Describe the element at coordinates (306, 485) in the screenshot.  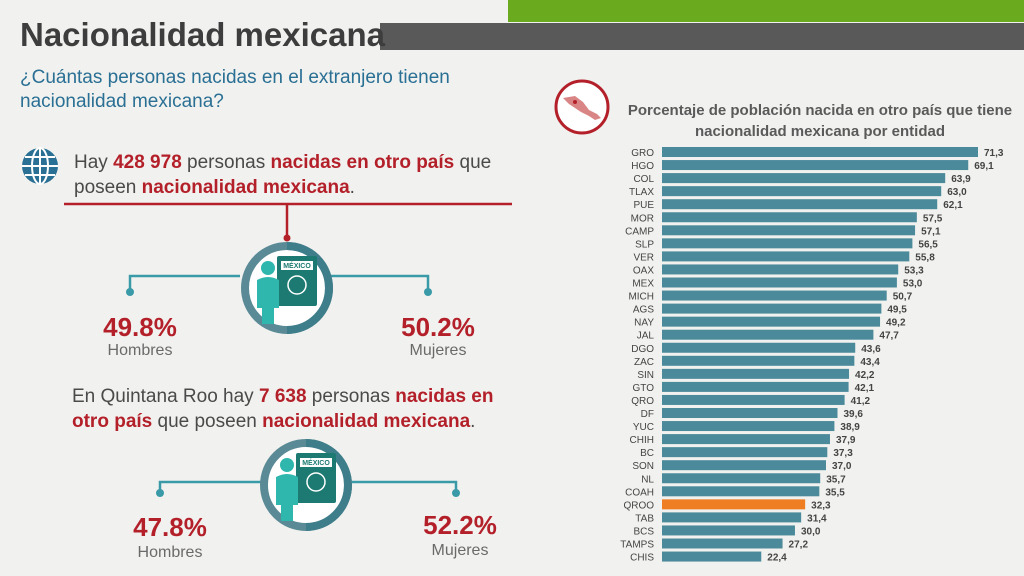
I see `state-passport-person-icon: MÉXICO` at that location.